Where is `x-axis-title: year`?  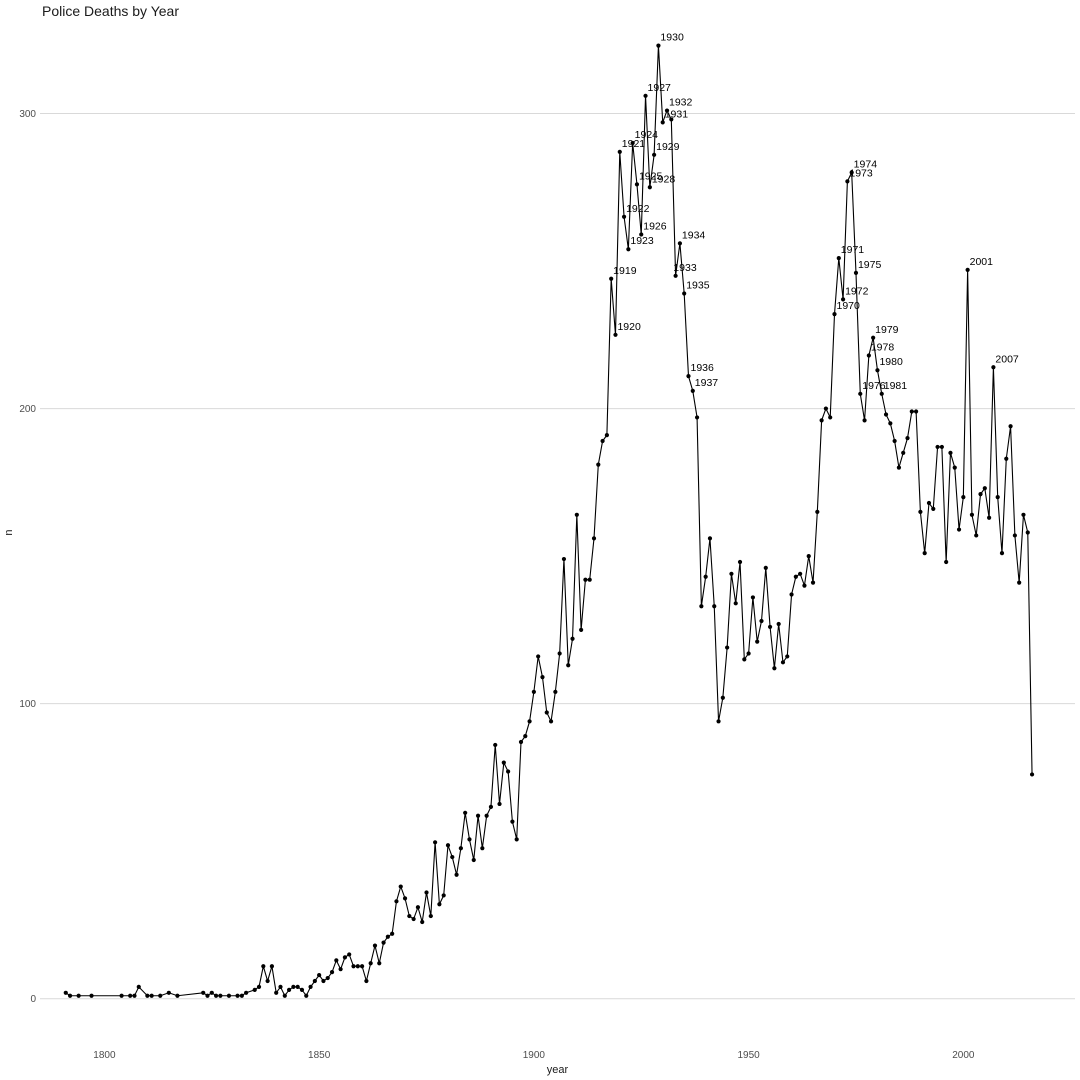
x-axis-title: year is located at coordinates (558, 1070).